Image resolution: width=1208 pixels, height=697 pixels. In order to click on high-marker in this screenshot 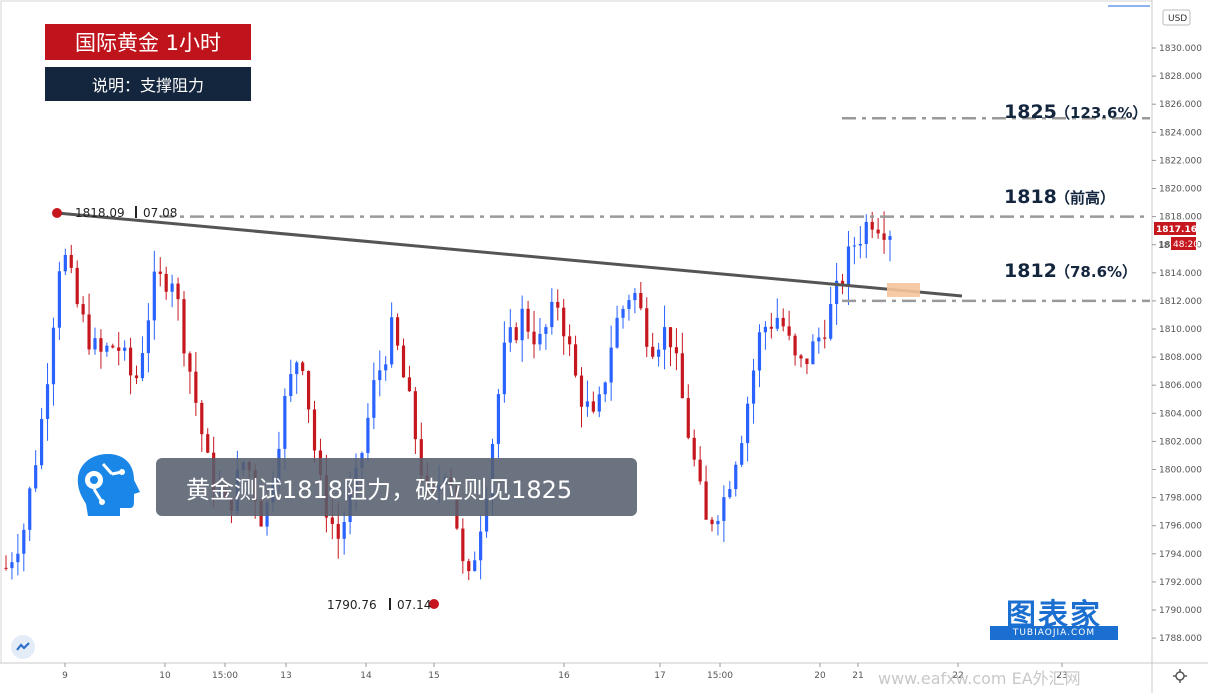, I will do `click(57, 213)`.